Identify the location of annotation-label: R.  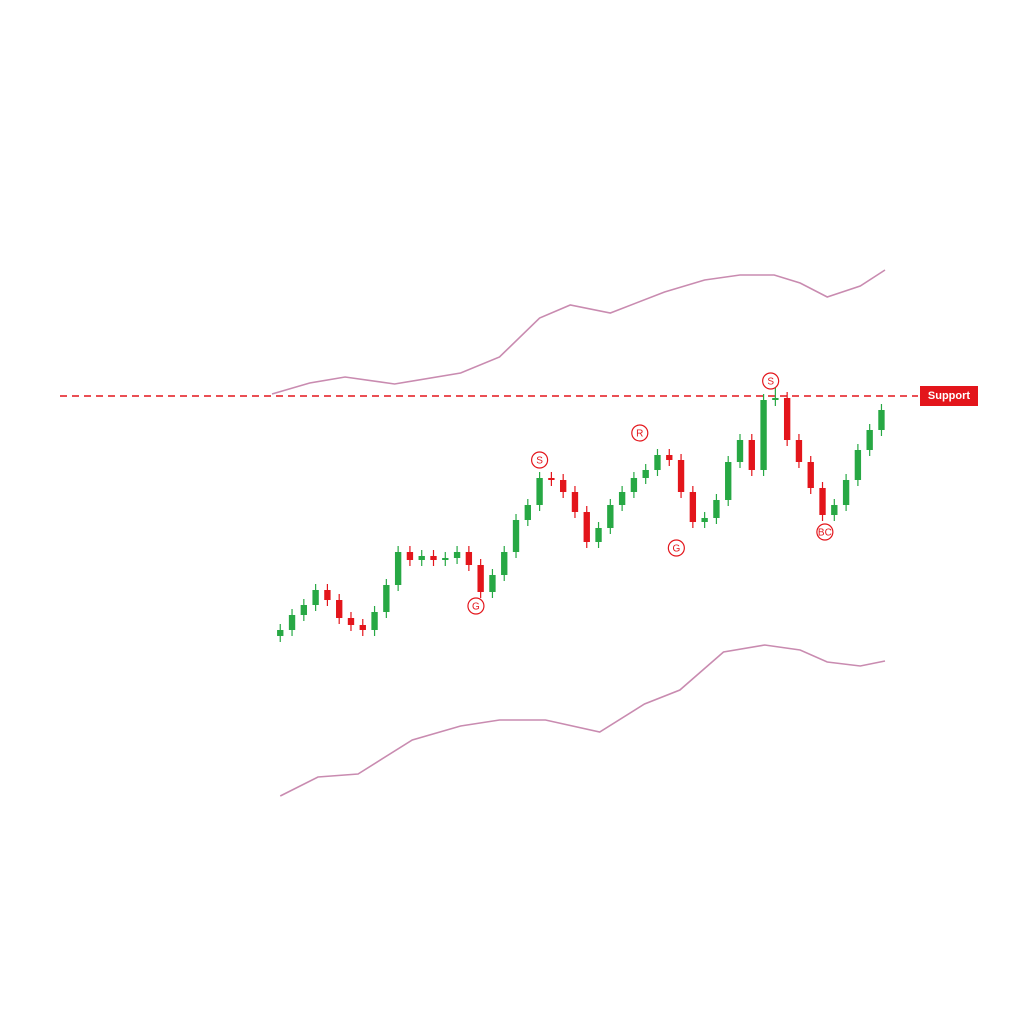
(639, 434).